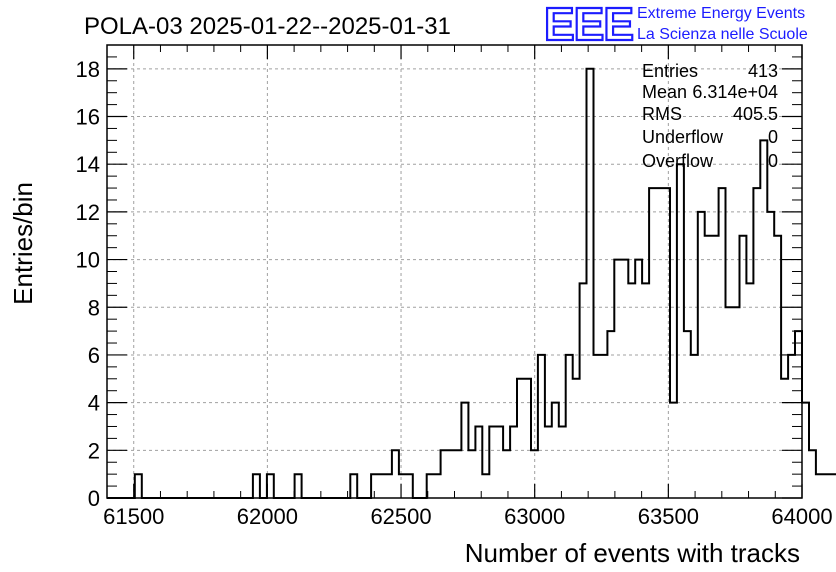 The width and height of the screenshot is (836, 572). I want to click on y-tick-labels: 0 2 4 6 8 10 12 14 16 18, so click(88, 284).